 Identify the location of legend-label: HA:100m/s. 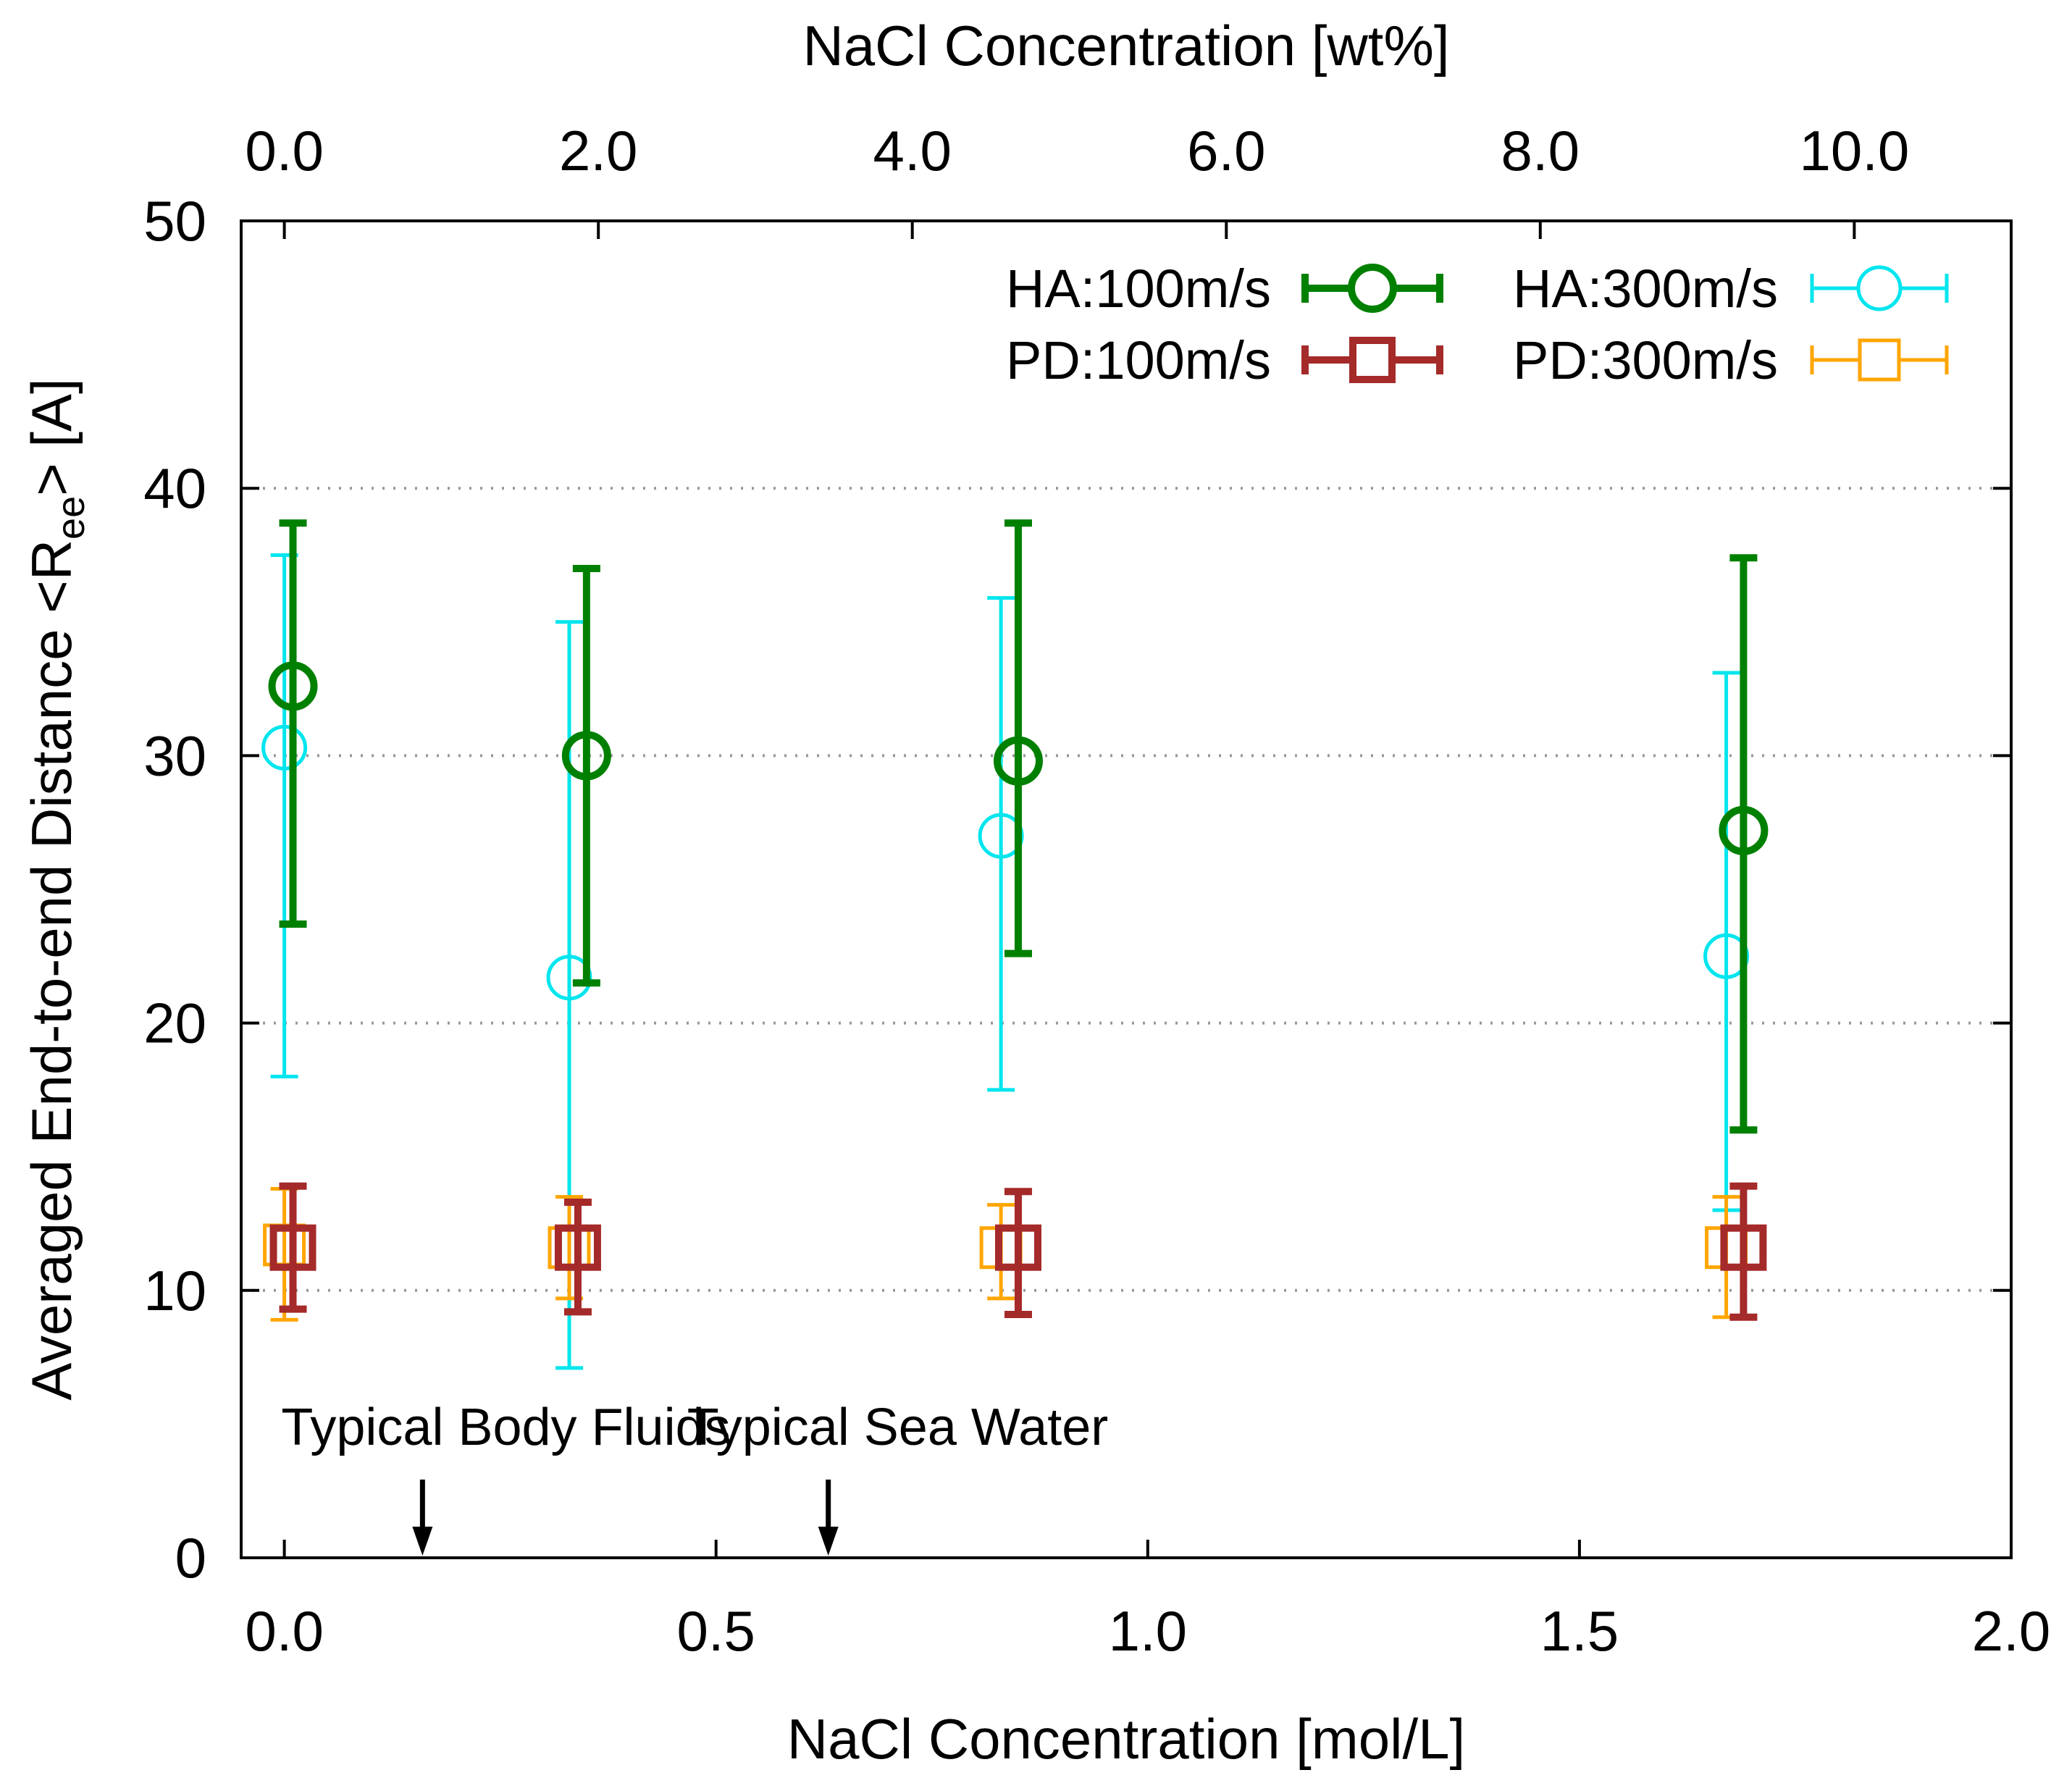
(1138, 289).